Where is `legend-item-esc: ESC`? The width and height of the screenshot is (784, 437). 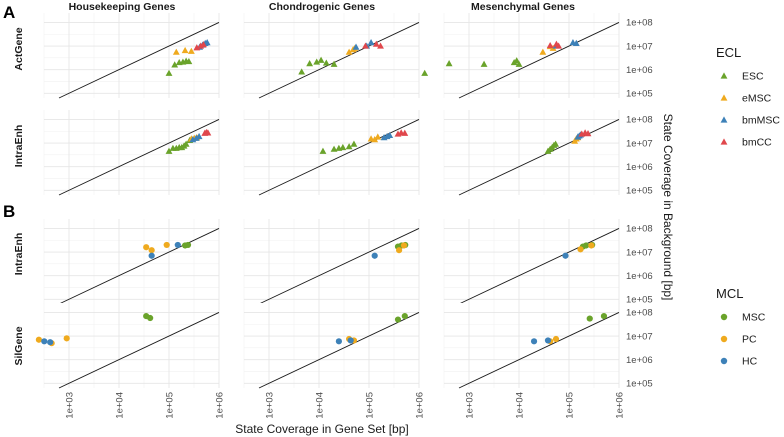 legend-item-esc: ESC is located at coordinates (742, 77).